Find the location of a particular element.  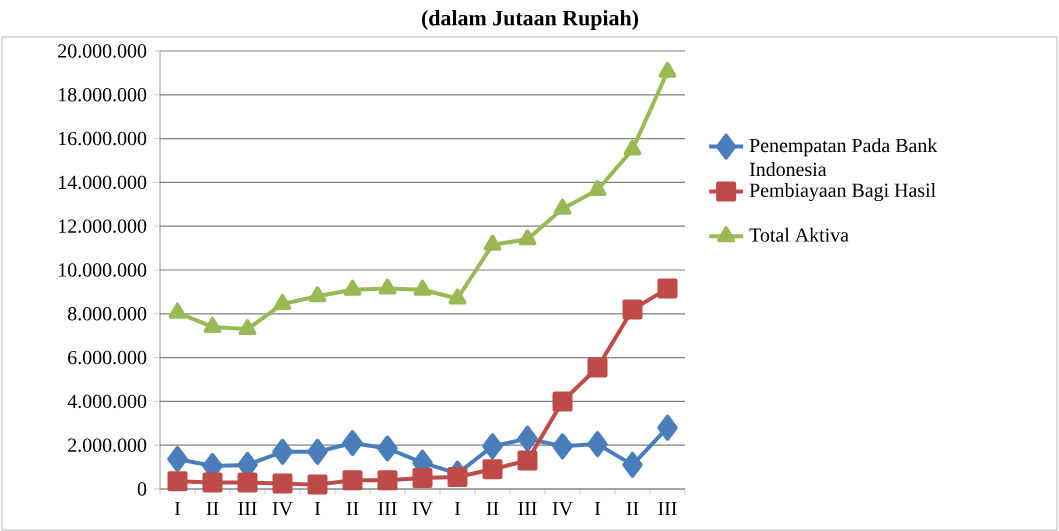

y-tick-label: 10.000.000 is located at coordinates (103, 270).